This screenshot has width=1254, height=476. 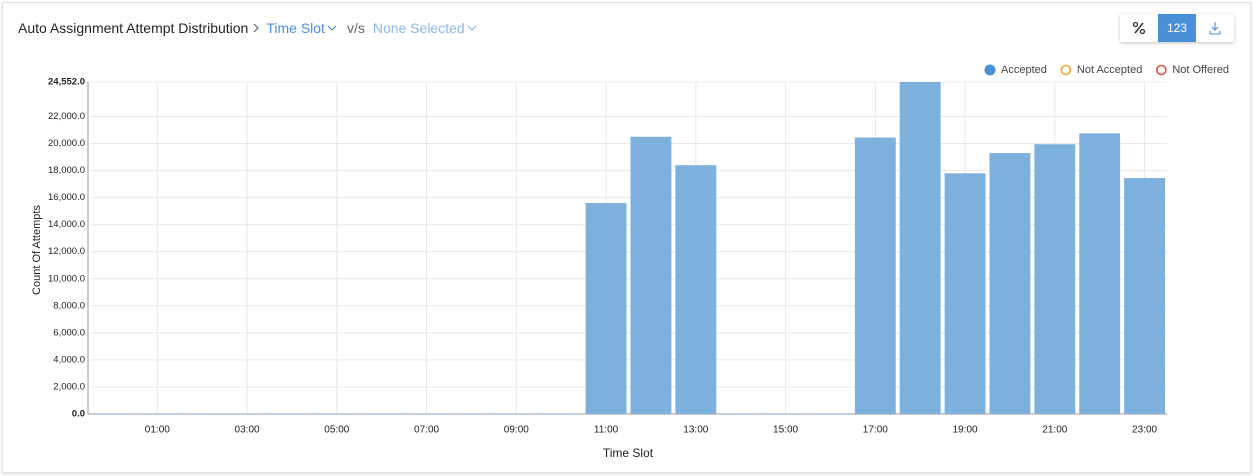 What do you see at coordinates (37, 250) in the screenshot?
I see `y-axis-title: Count Of Attempts` at bounding box center [37, 250].